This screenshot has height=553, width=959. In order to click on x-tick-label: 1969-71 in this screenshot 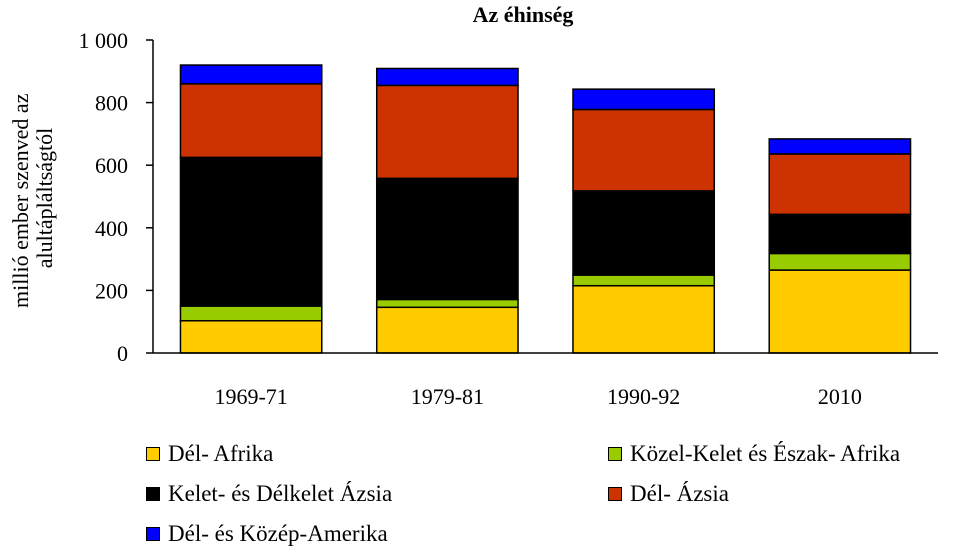, I will do `click(250, 396)`.